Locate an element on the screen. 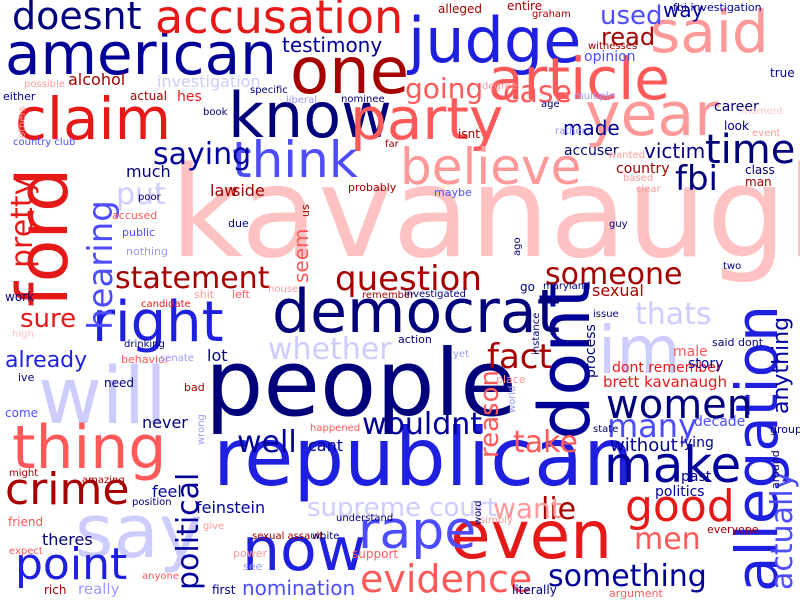 The height and width of the screenshot is (600, 800). word-look: look is located at coordinates (736, 126).